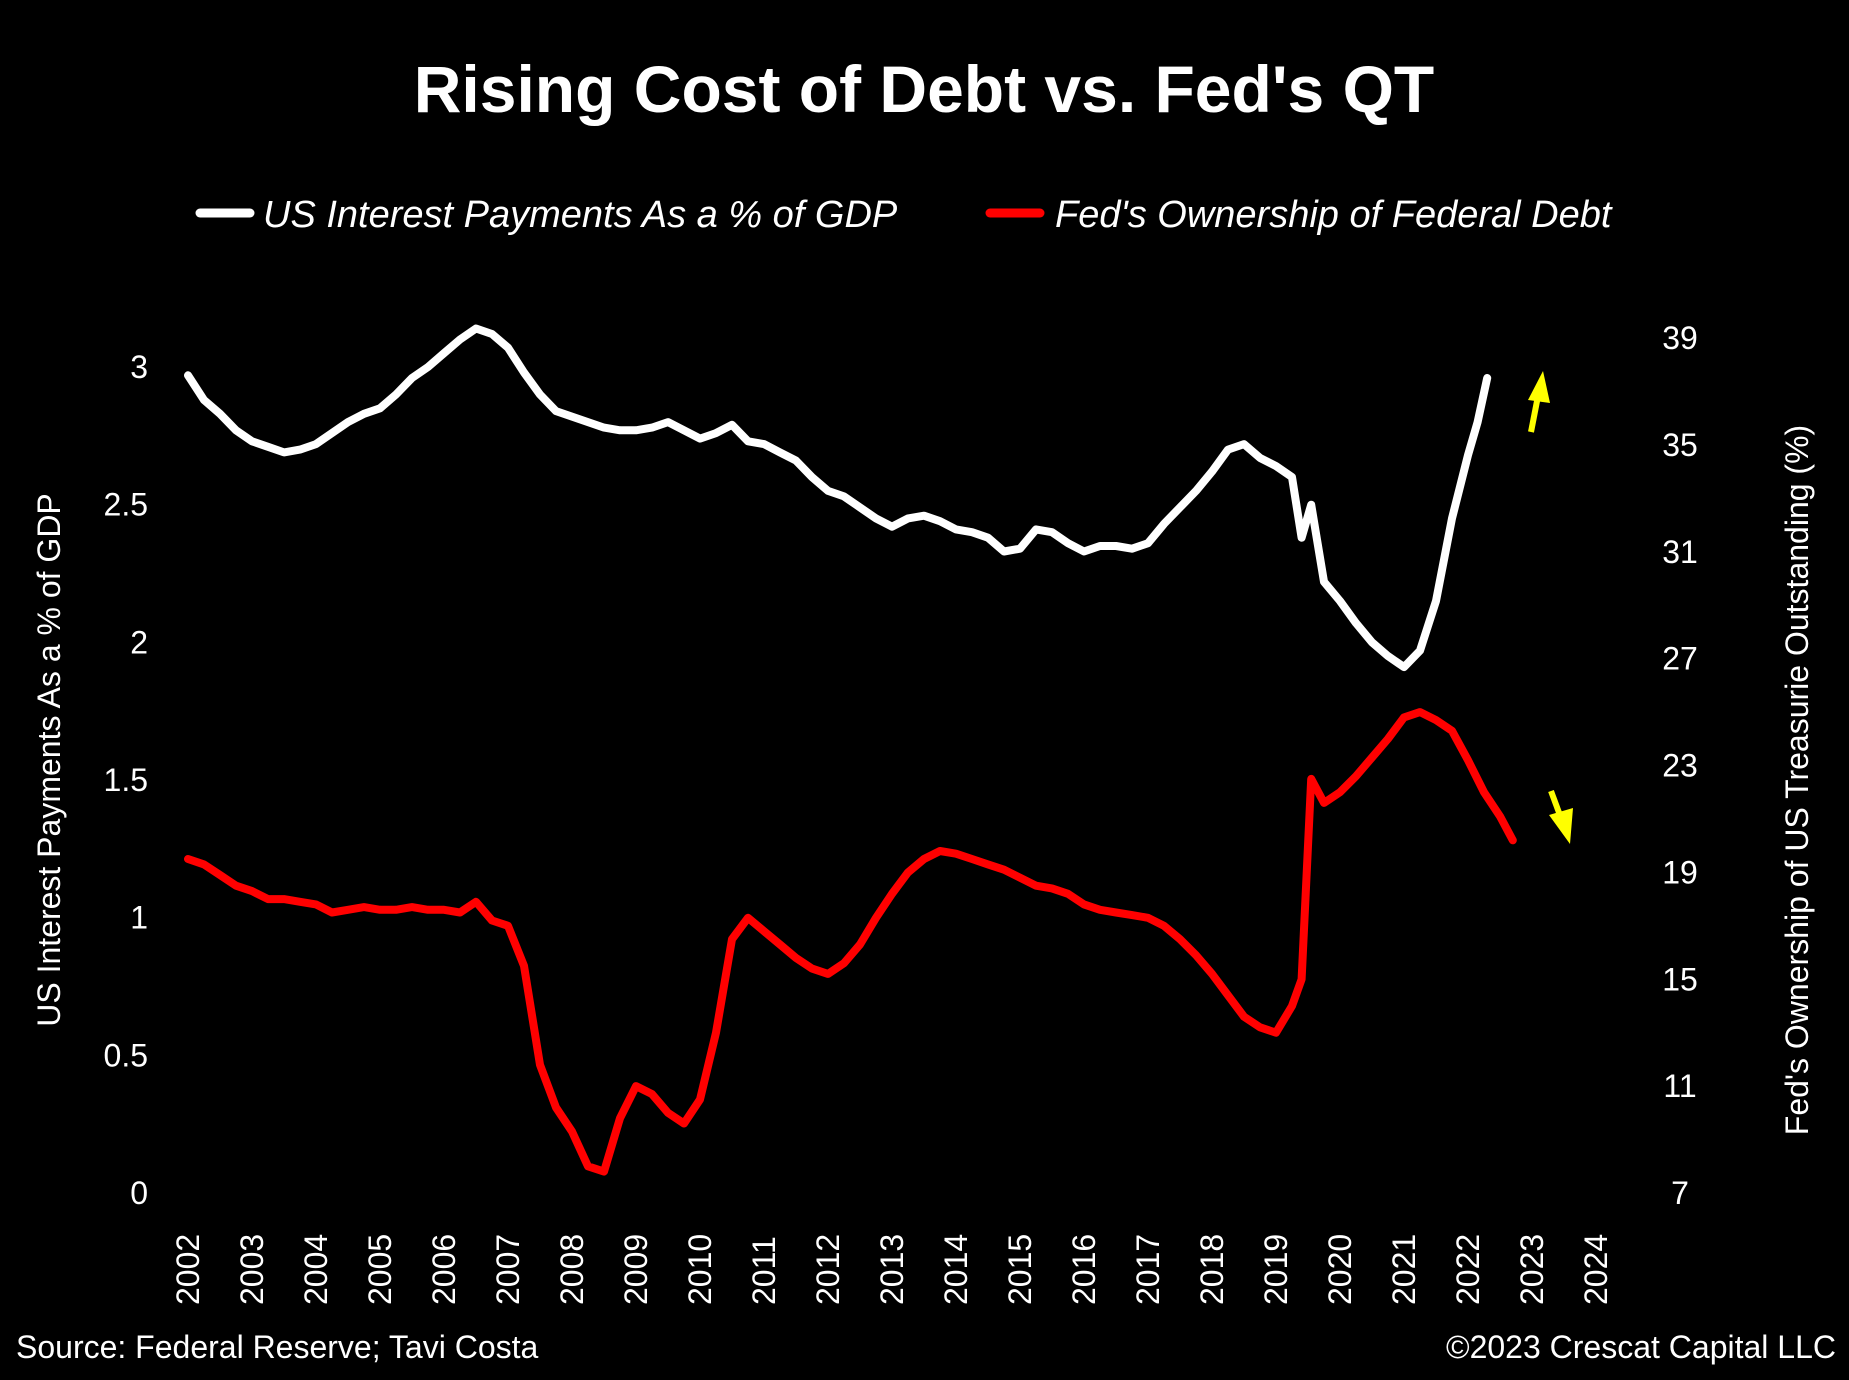 The image size is (1849, 1380). What do you see at coordinates (828, 1269) in the screenshot?
I see `x-tick-label: 2012` at bounding box center [828, 1269].